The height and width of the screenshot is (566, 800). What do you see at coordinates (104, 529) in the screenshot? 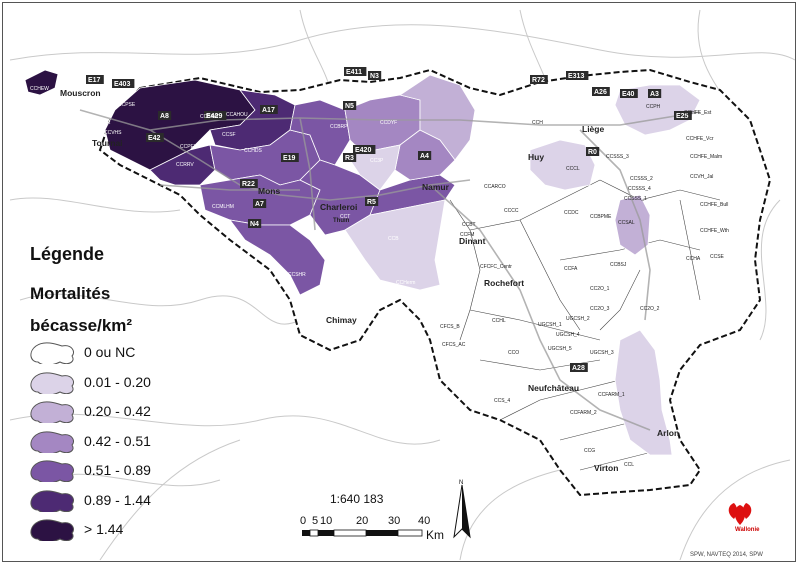
I see `legend-label: > 1.44` at bounding box center [104, 529].